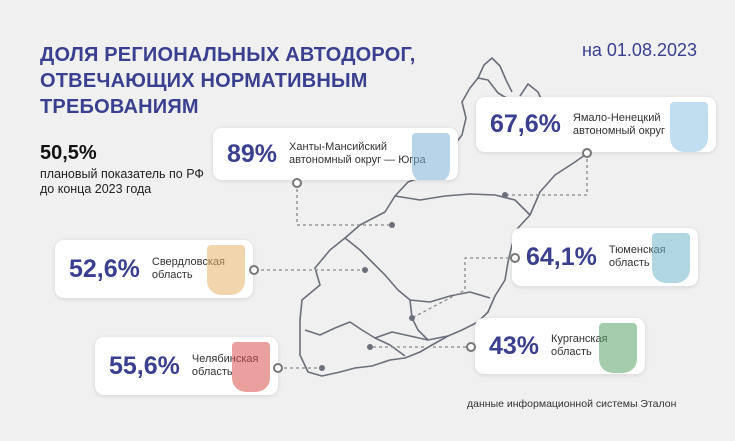 The image size is (735, 441). What do you see at coordinates (411, 336) in the screenshot?
I see `border-kurgan` at bounding box center [411, 336].